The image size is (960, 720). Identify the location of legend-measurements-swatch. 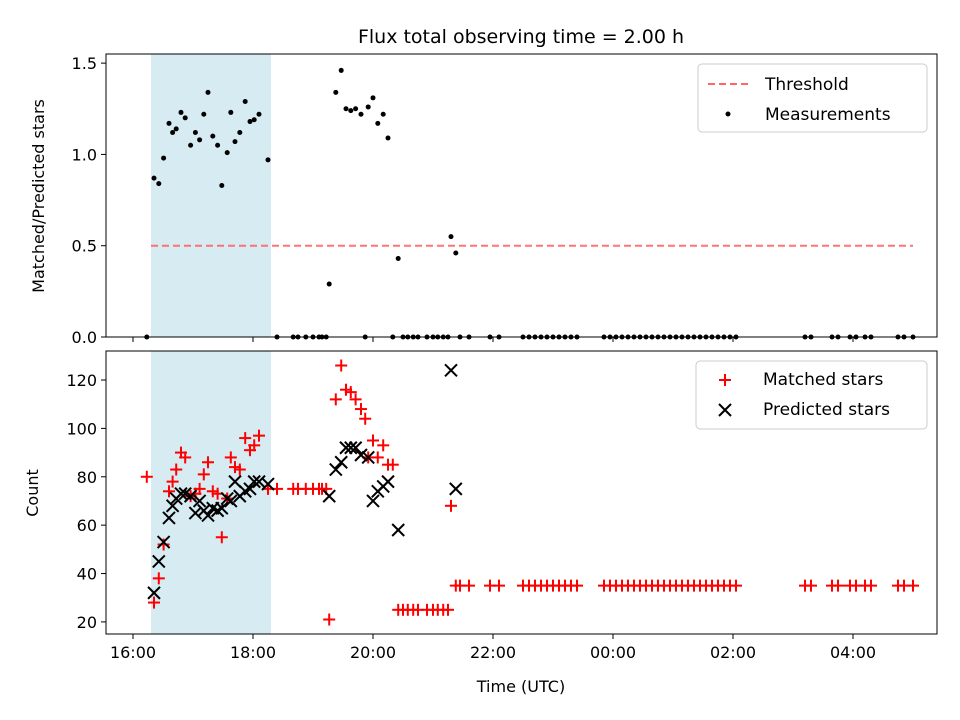
(728, 114).